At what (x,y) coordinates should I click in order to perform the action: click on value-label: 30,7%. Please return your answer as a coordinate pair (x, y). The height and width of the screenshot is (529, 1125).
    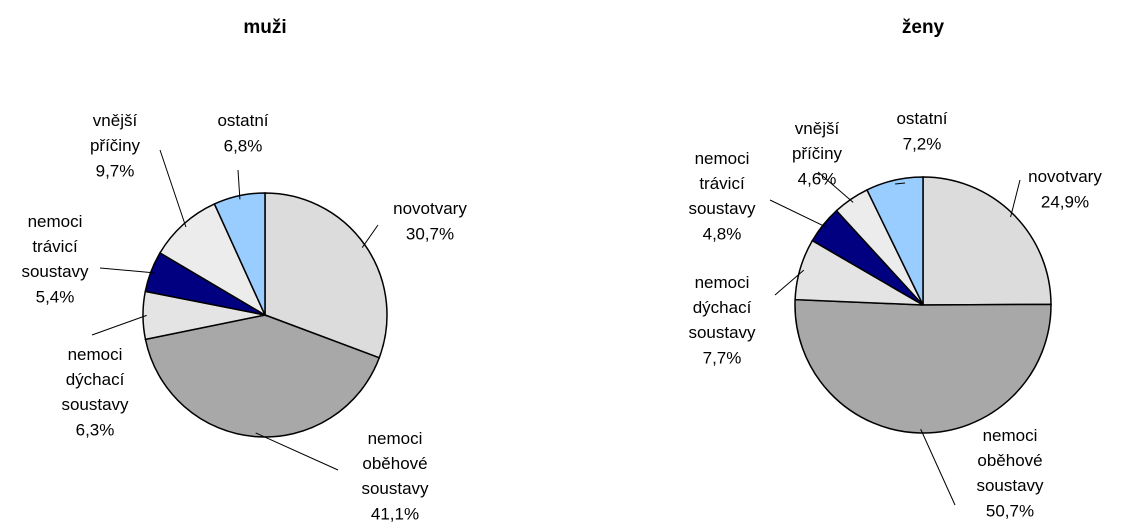
    Looking at the image, I should click on (430, 233).